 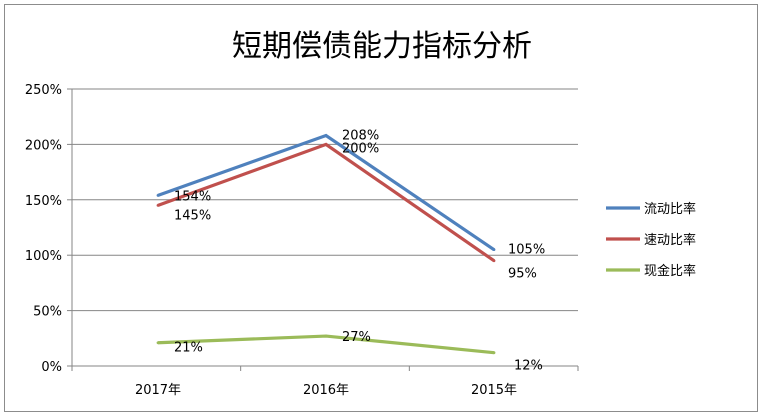 I want to click on data-label: 200%, so click(x=360, y=148).